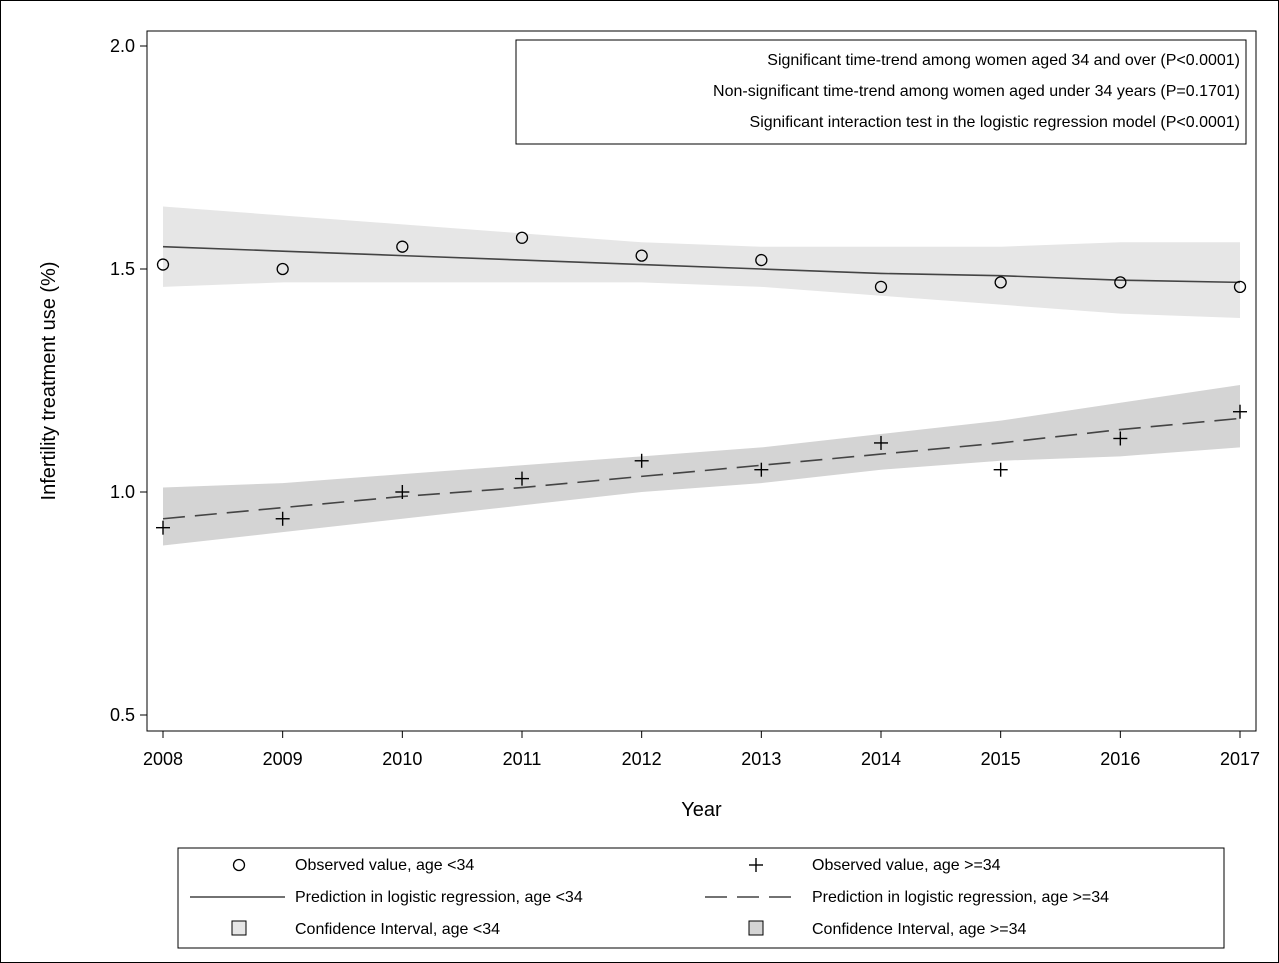  Describe the element at coordinates (756, 865) in the screenshot. I see `legend-swatch-plus` at that location.